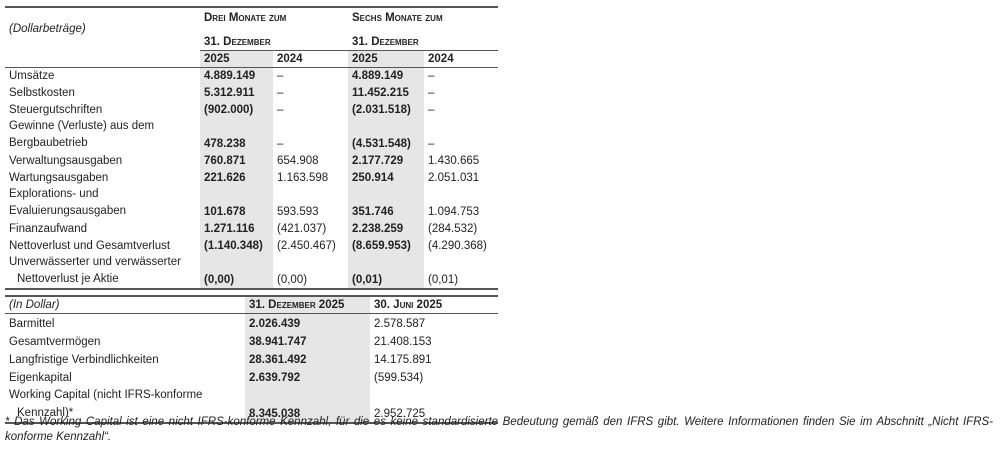 The height and width of the screenshot is (451, 1000). What do you see at coordinates (397, 18) in the screenshot?
I see `group2-title: Sechs Monate zum` at bounding box center [397, 18].